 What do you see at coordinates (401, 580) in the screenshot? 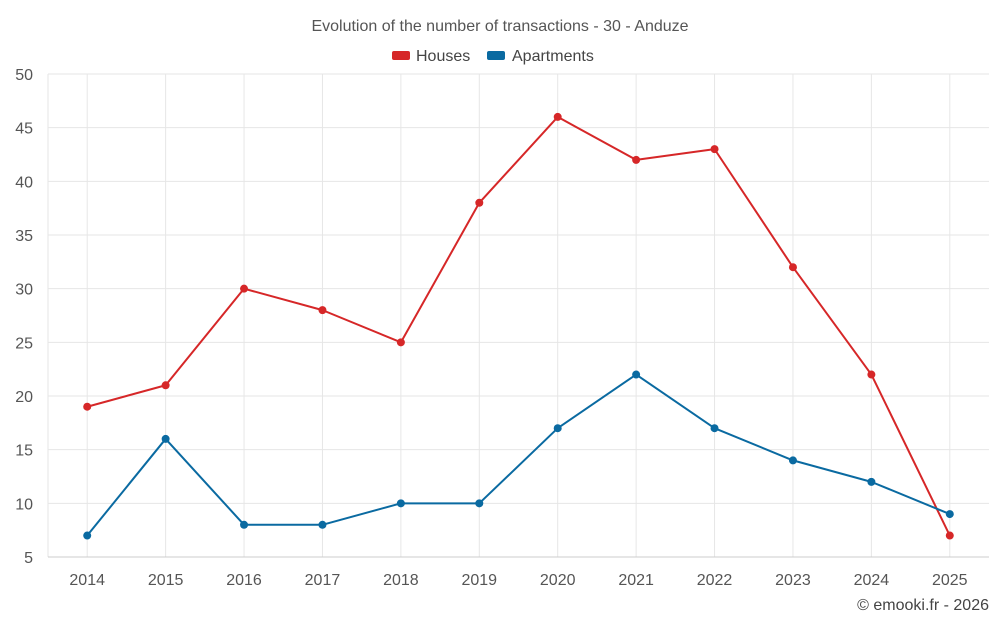
I see `x-tick-label: 2018` at bounding box center [401, 580].